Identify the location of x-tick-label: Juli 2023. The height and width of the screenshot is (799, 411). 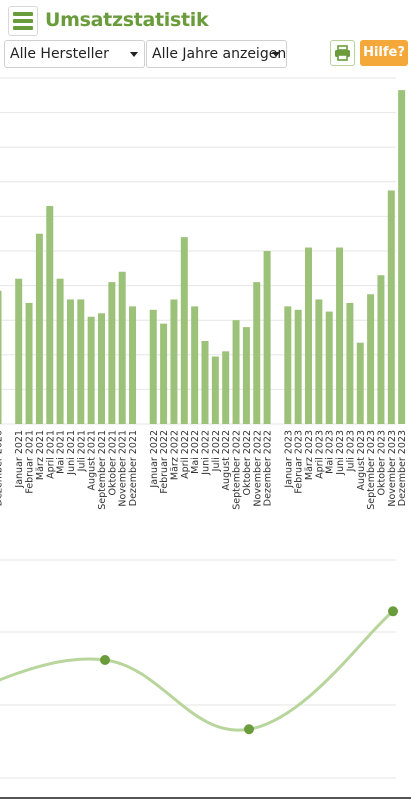
(350, 451).